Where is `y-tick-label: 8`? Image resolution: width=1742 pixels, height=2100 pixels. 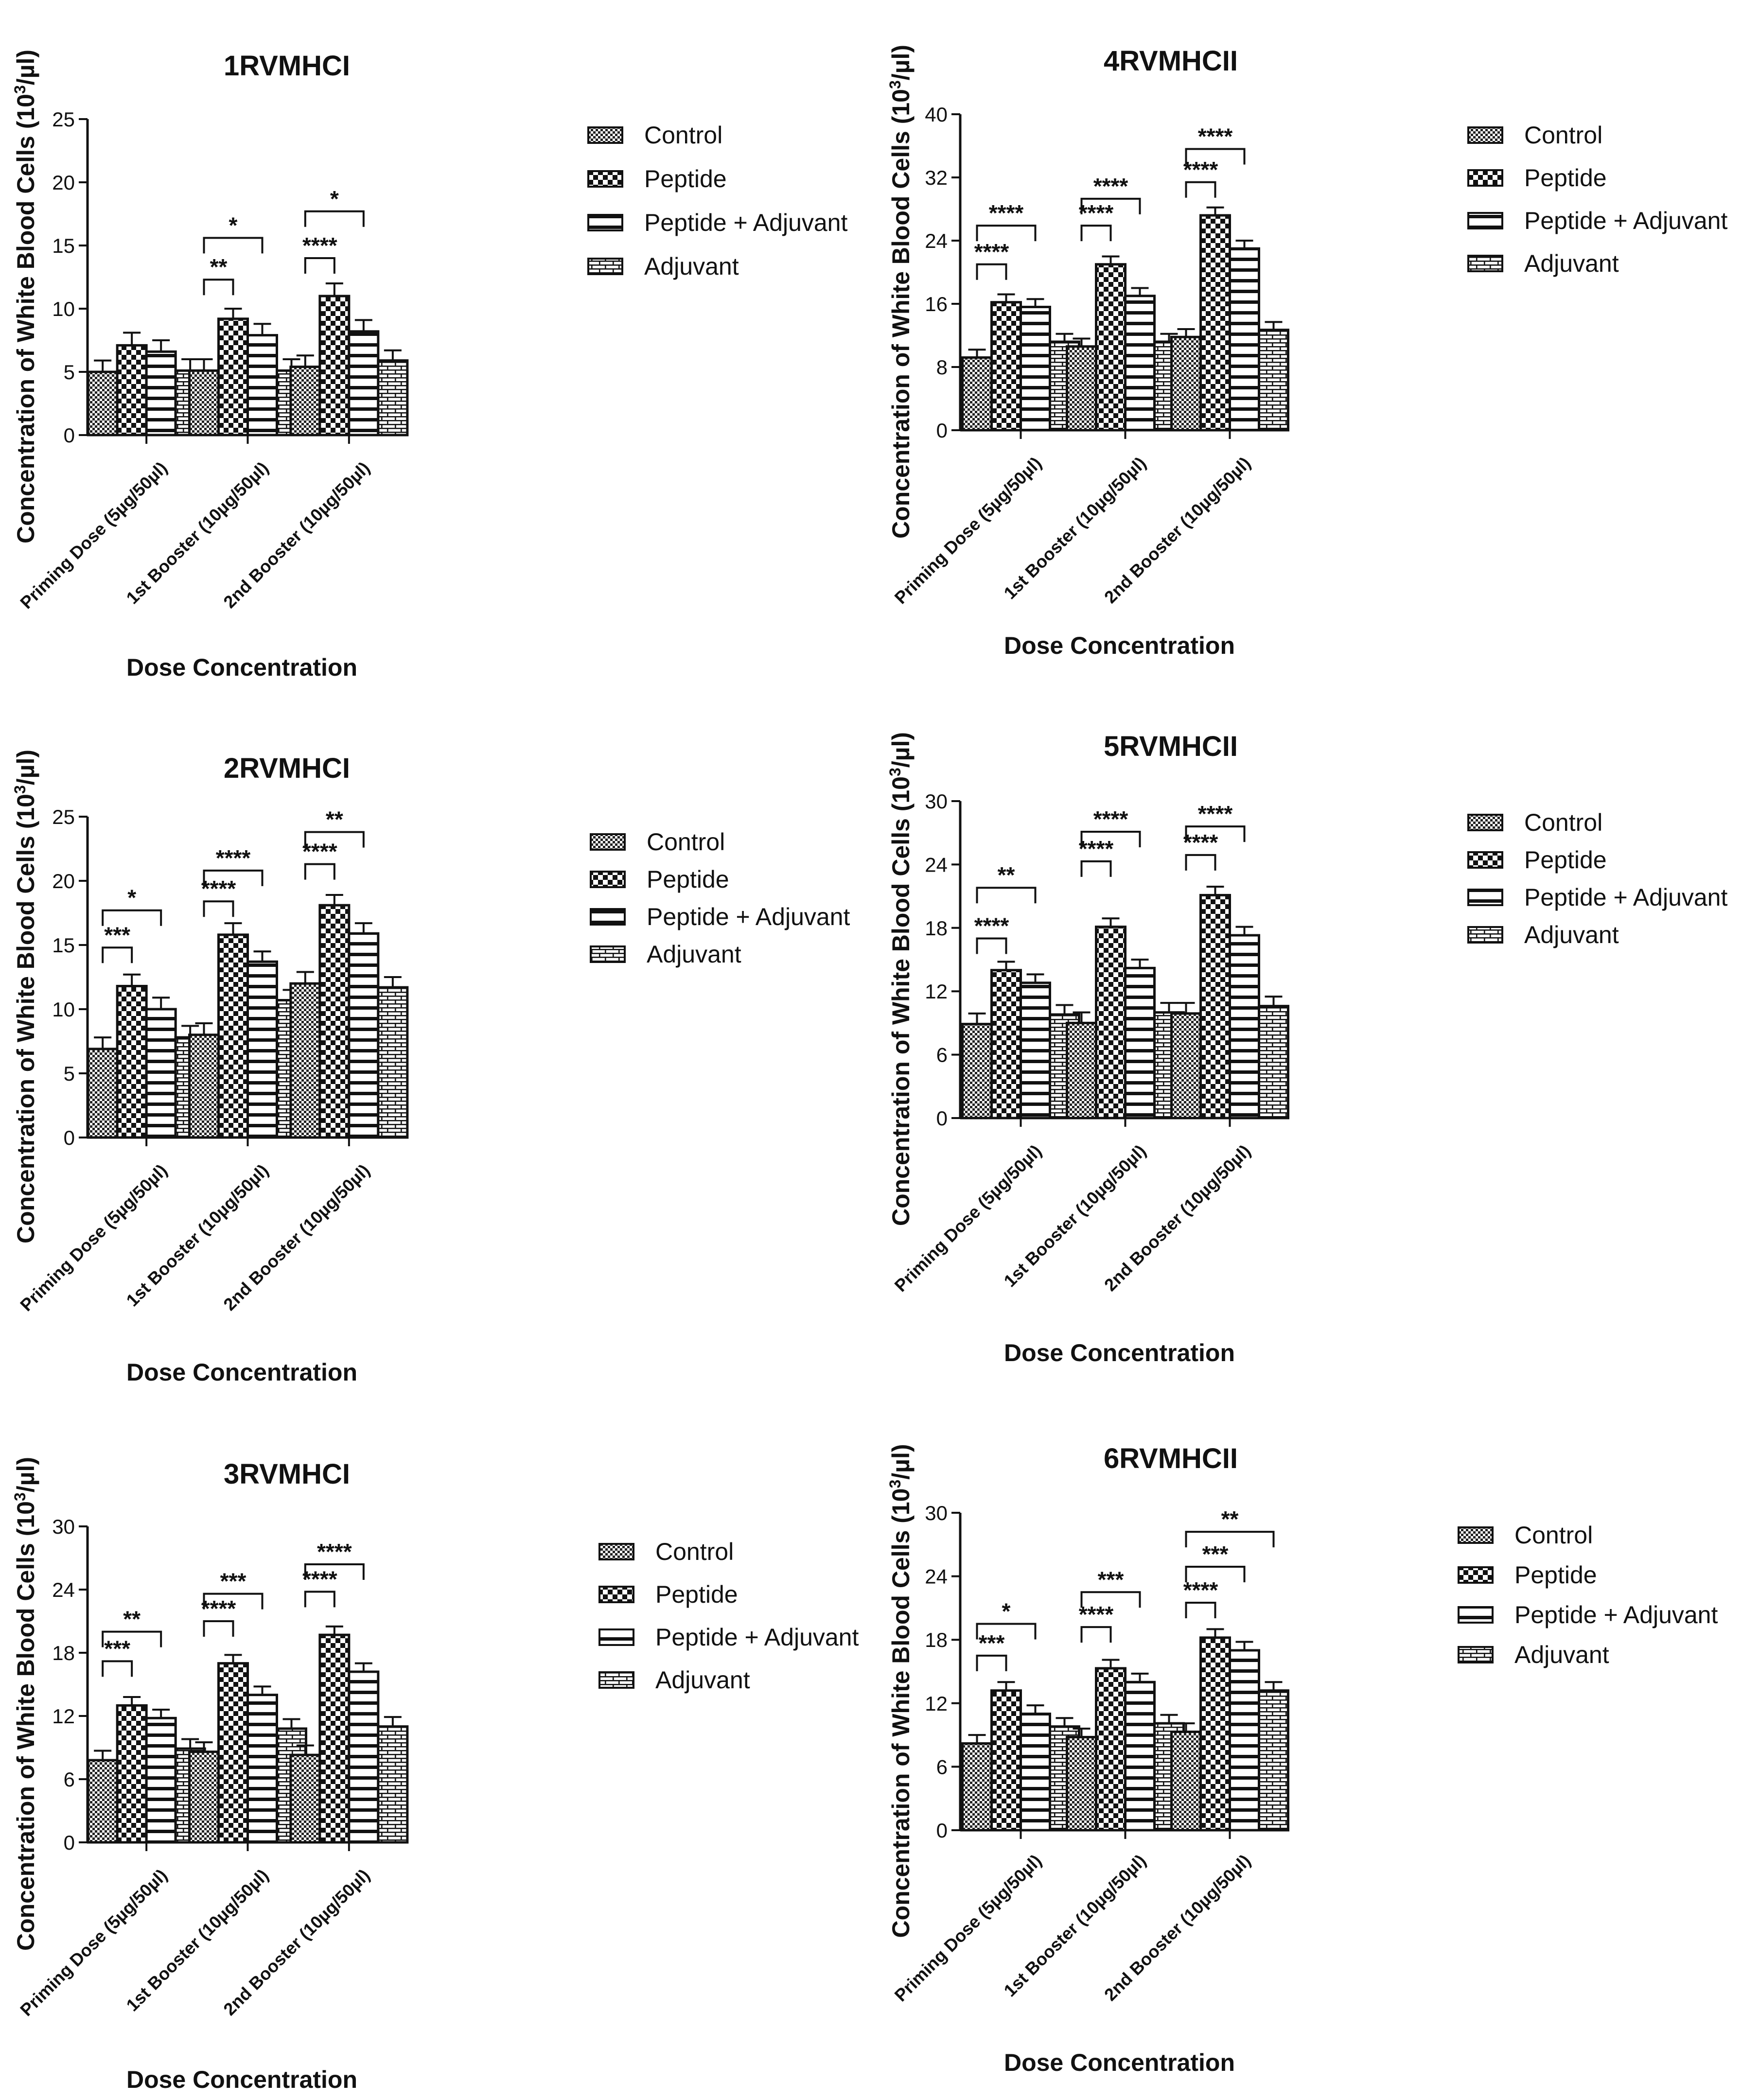 y-tick-label: 8 is located at coordinates (942, 367).